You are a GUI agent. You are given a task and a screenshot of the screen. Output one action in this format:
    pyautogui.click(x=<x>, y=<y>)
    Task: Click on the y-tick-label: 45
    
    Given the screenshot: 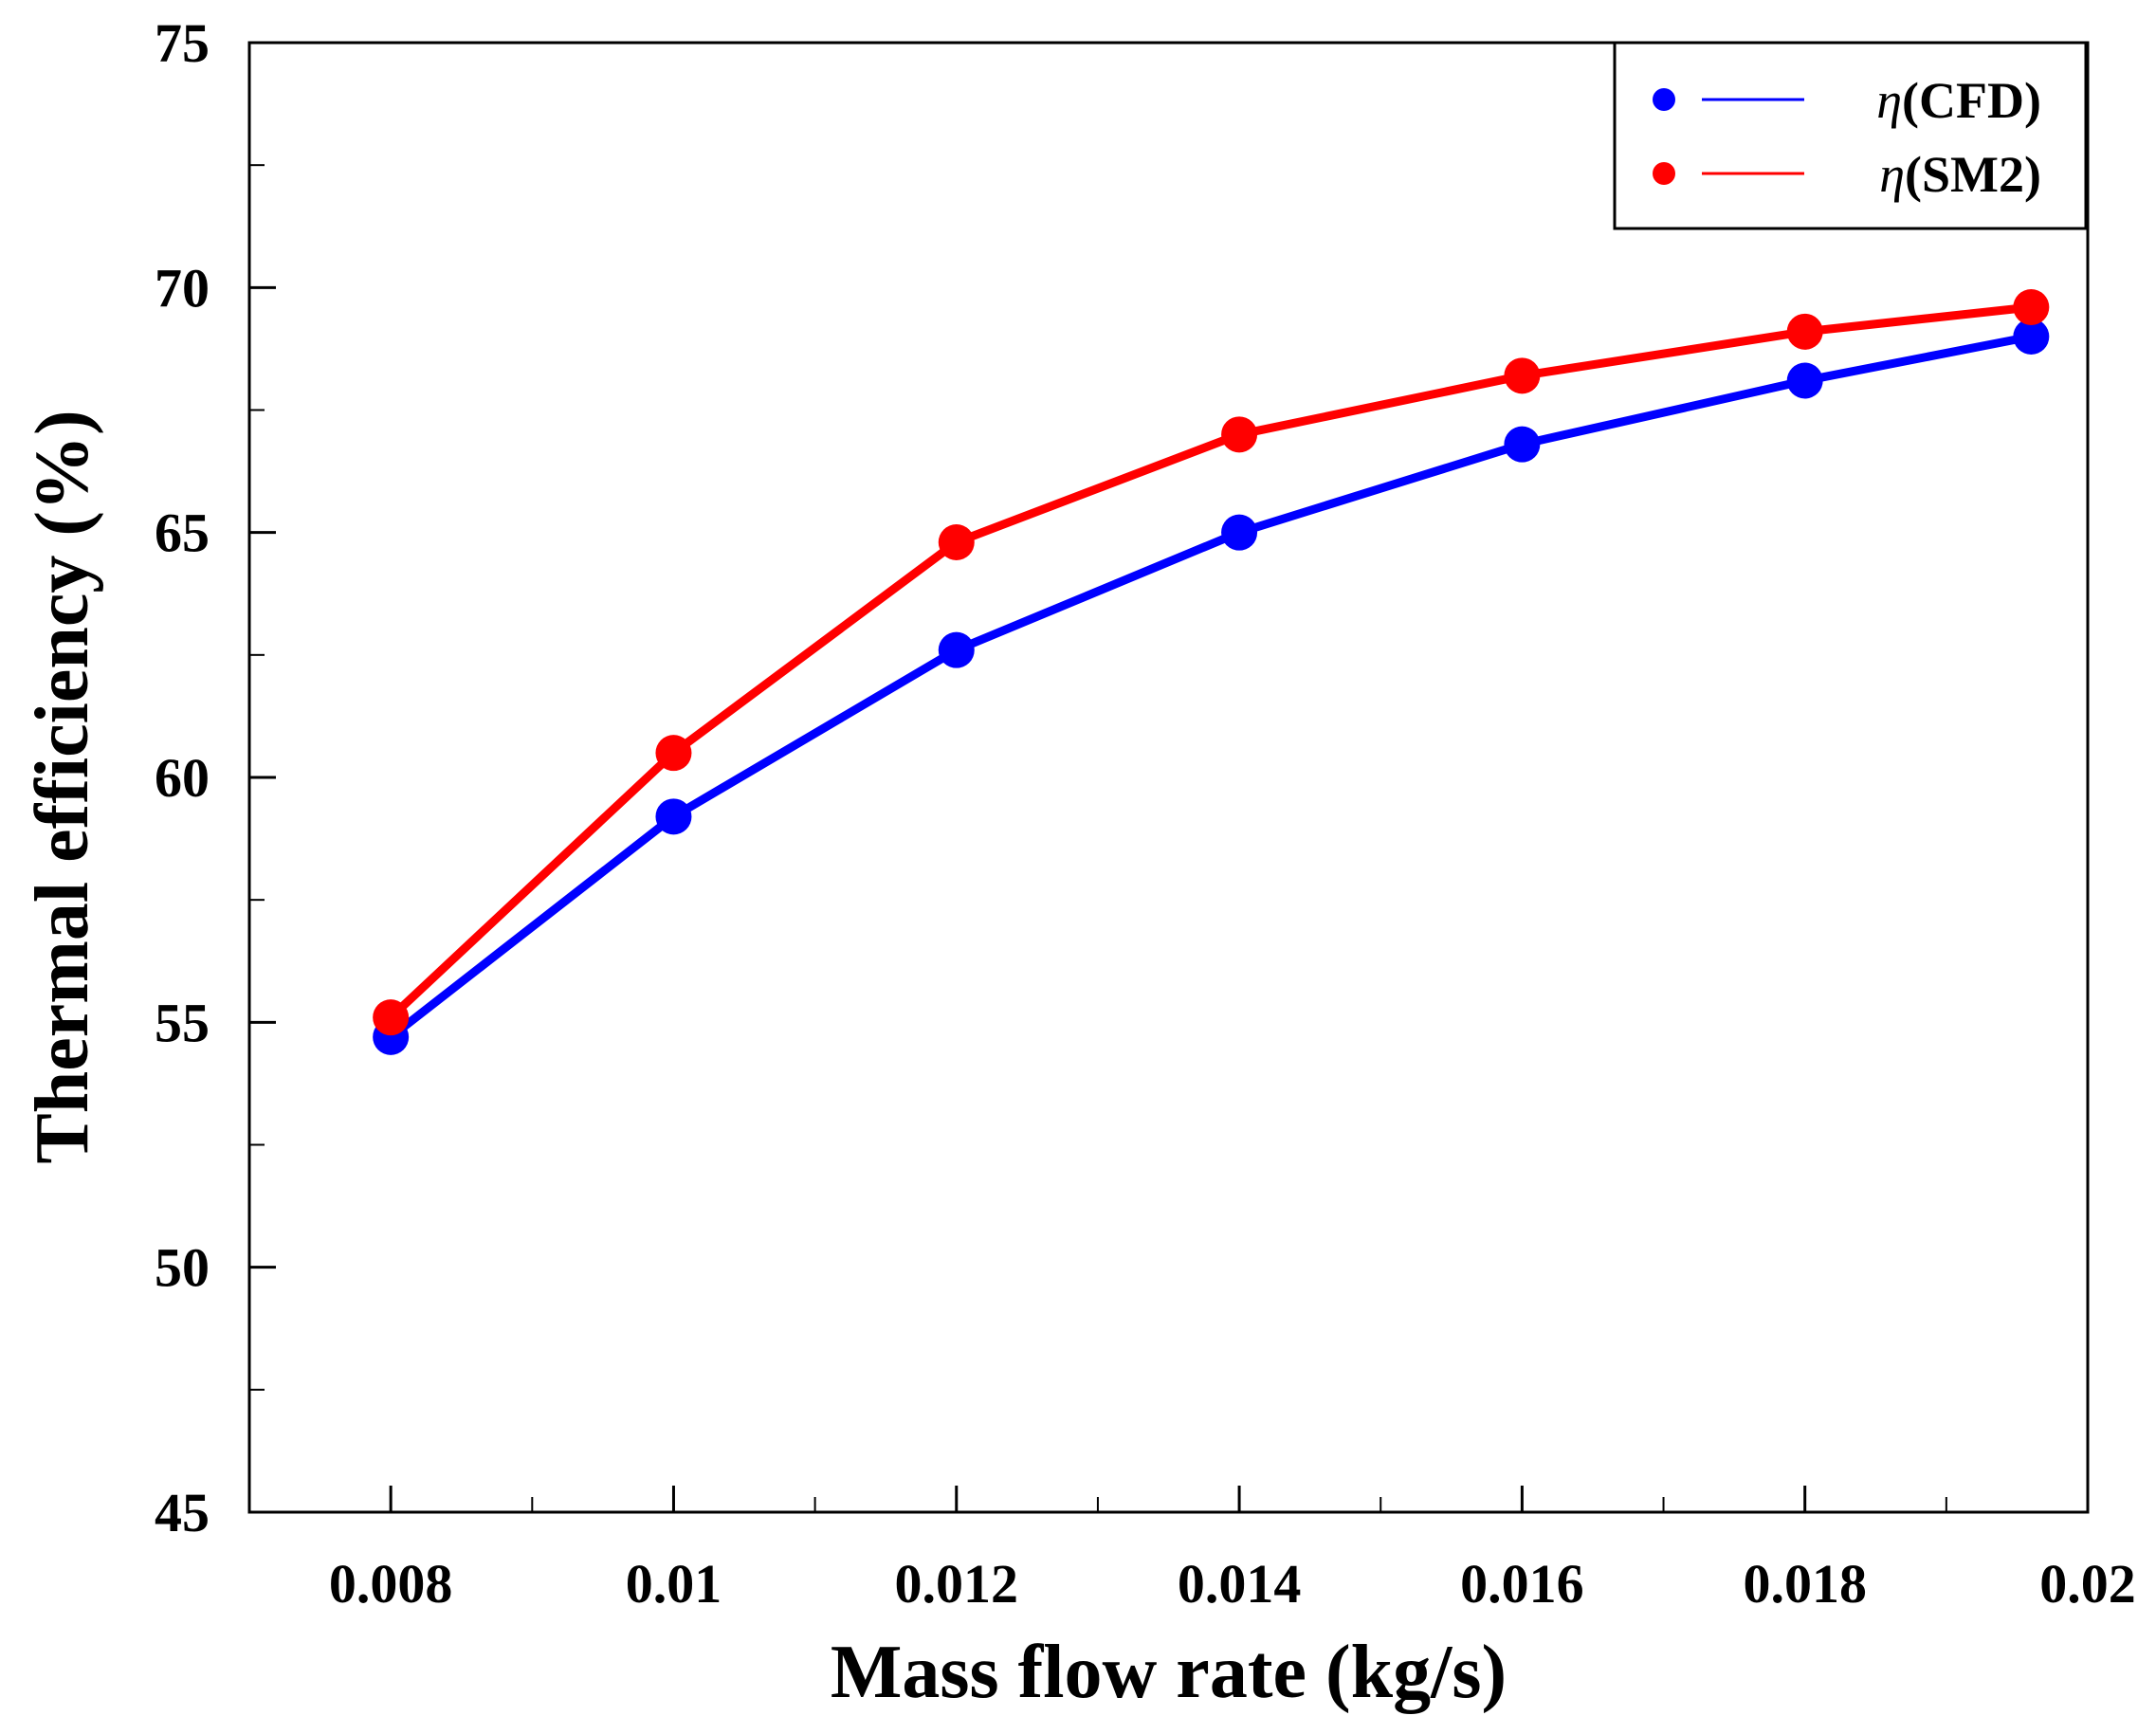 What is the action you would take?
    pyautogui.click(x=182, y=1512)
    